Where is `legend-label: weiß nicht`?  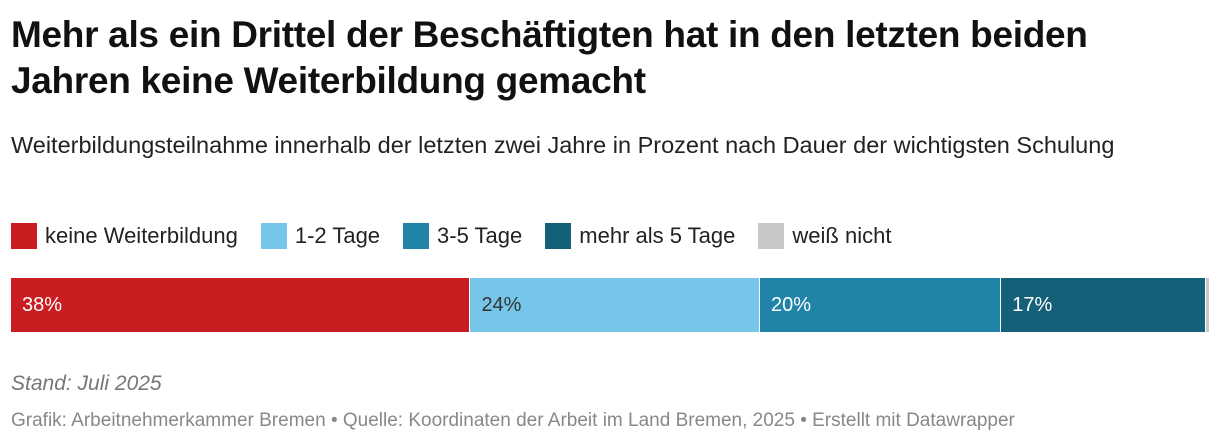 legend-label: weiß nicht is located at coordinates (842, 235).